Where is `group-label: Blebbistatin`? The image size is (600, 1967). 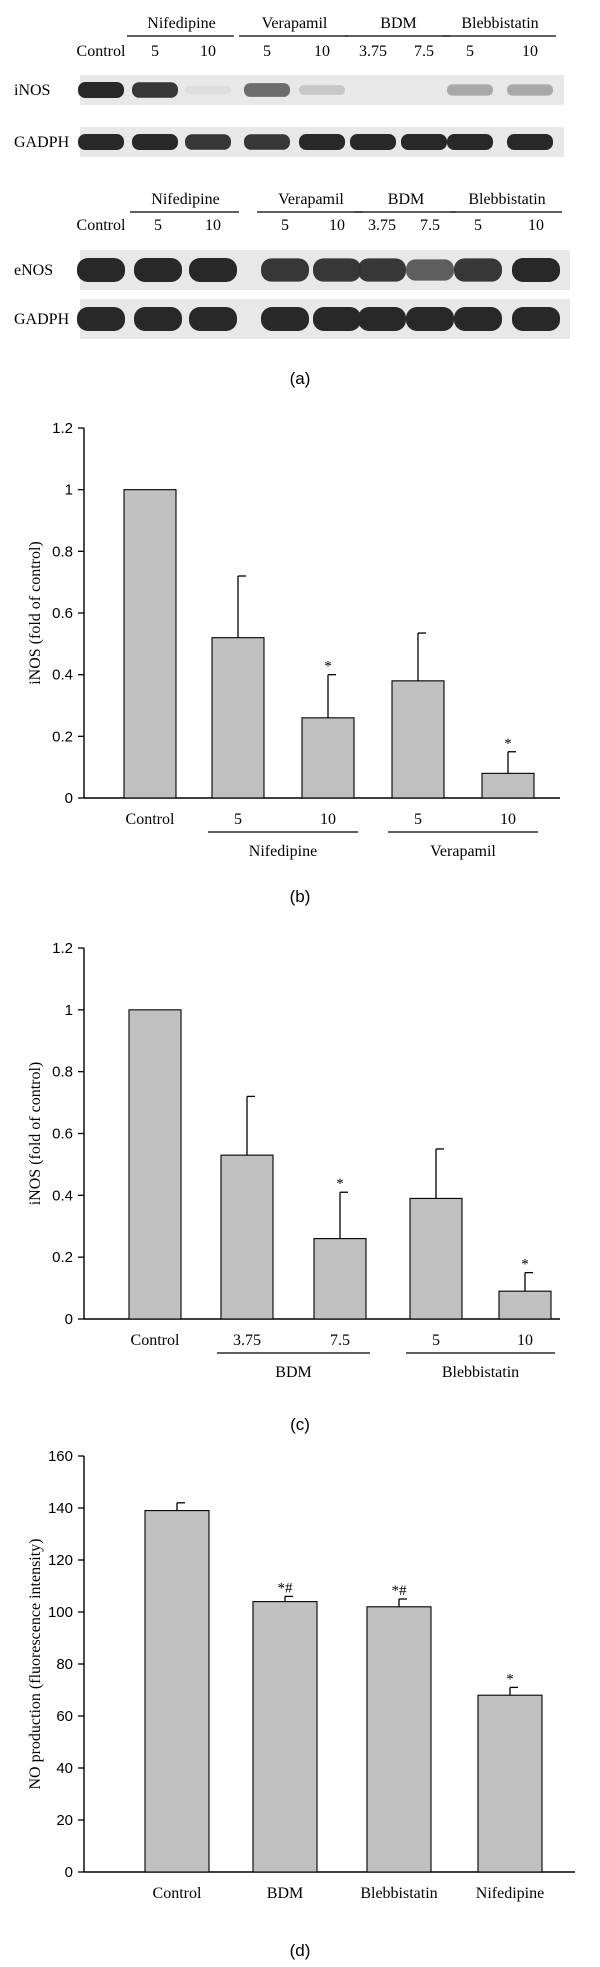 group-label: Blebbistatin is located at coordinates (480, 1372).